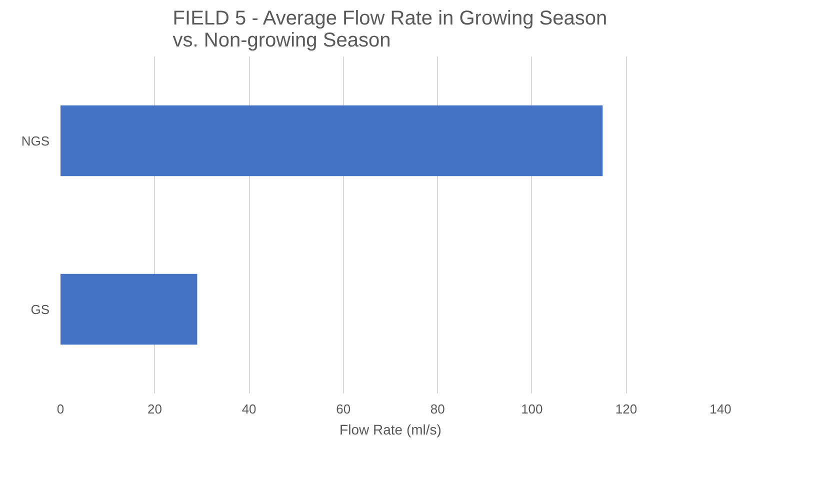 Image resolution: width=822 pixels, height=484 pixels. Describe the element at coordinates (155, 409) in the screenshot. I see `x-tick-label: 20` at that location.